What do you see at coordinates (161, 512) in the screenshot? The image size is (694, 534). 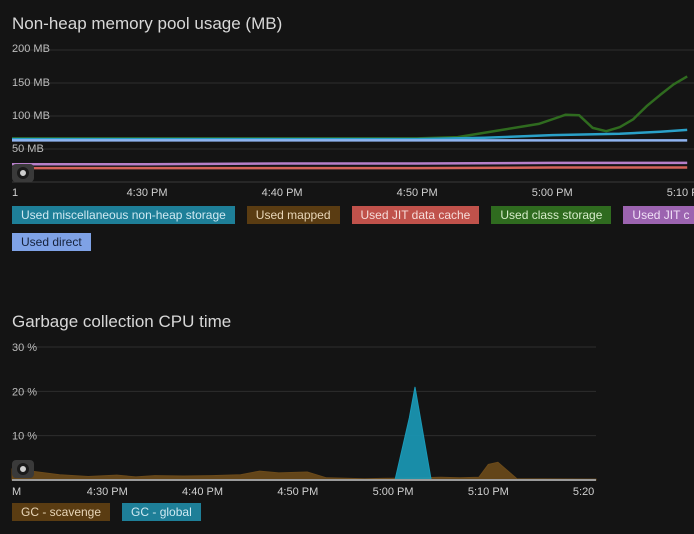 I see `legend-item-gc-global: GC - global` at bounding box center [161, 512].